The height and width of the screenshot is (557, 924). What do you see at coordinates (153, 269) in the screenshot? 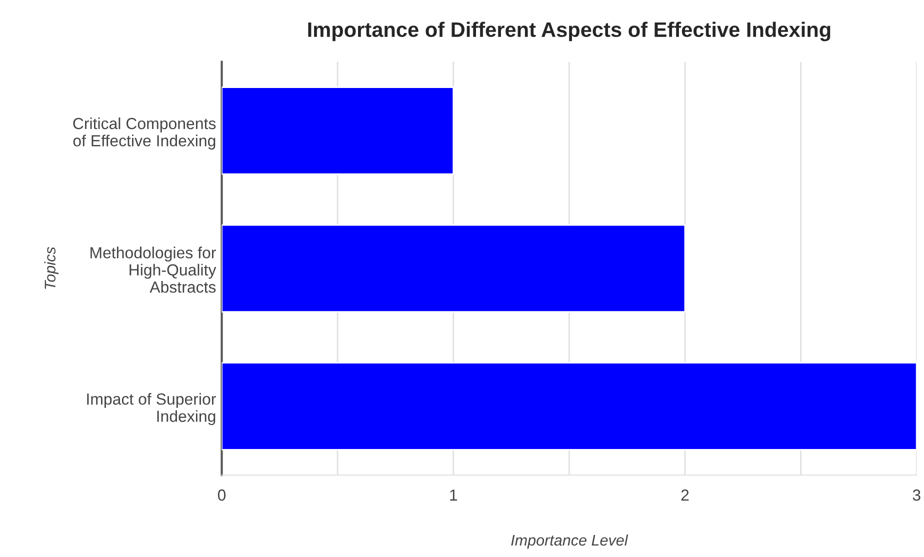
I see `y-tick-label: Methodologies for High-Quality Abstracts` at bounding box center [153, 269].